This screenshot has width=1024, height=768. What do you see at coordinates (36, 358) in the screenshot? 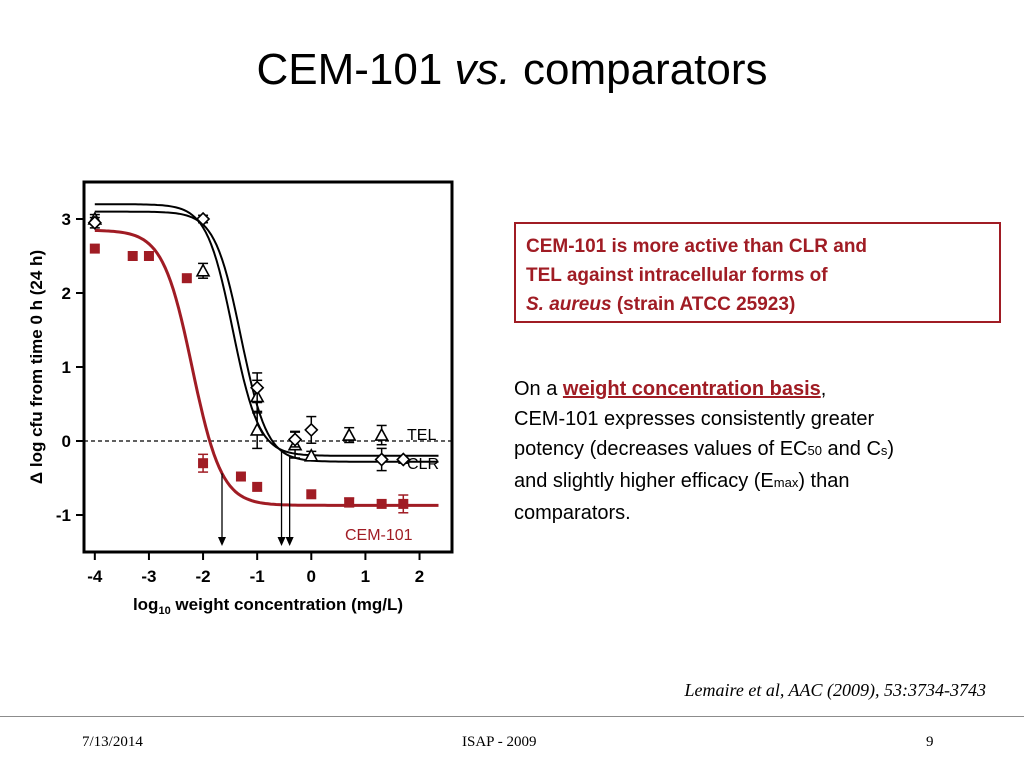
I see `y-label-text: log cfu from time 0 h (24 h)` at bounding box center [36, 358].